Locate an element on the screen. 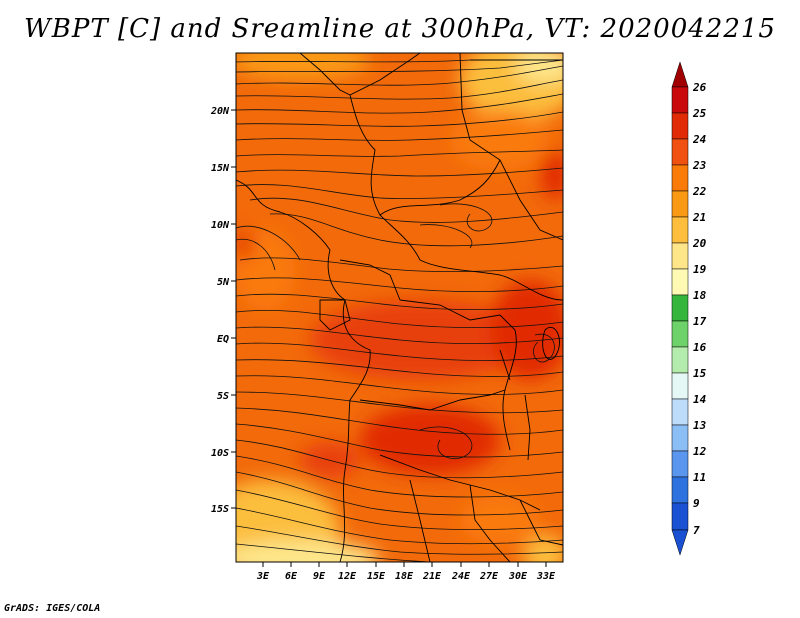 This screenshot has height=618, width=800. colorbar-label-23: 23 is located at coordinates (699, 165).